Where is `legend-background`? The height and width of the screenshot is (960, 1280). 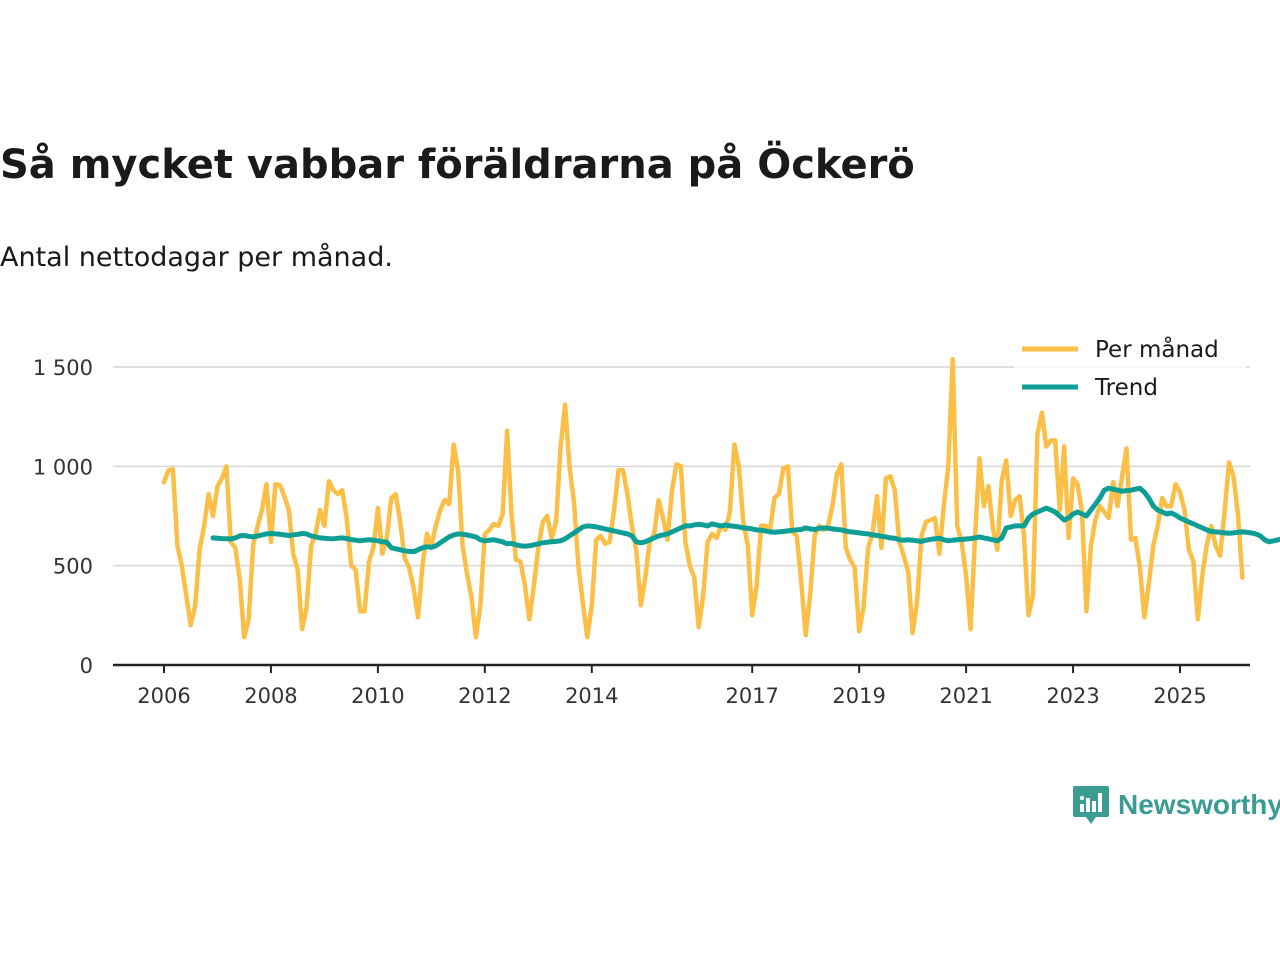 legend-background is located at coordinates (1130, 369).